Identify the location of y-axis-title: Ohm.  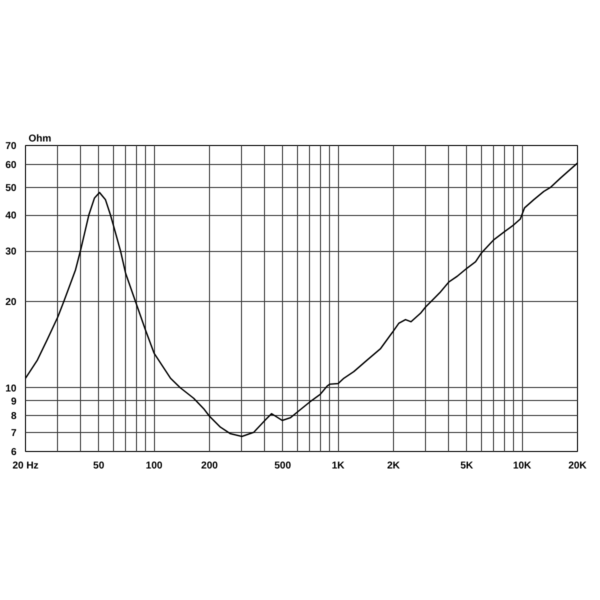
(40, 139).